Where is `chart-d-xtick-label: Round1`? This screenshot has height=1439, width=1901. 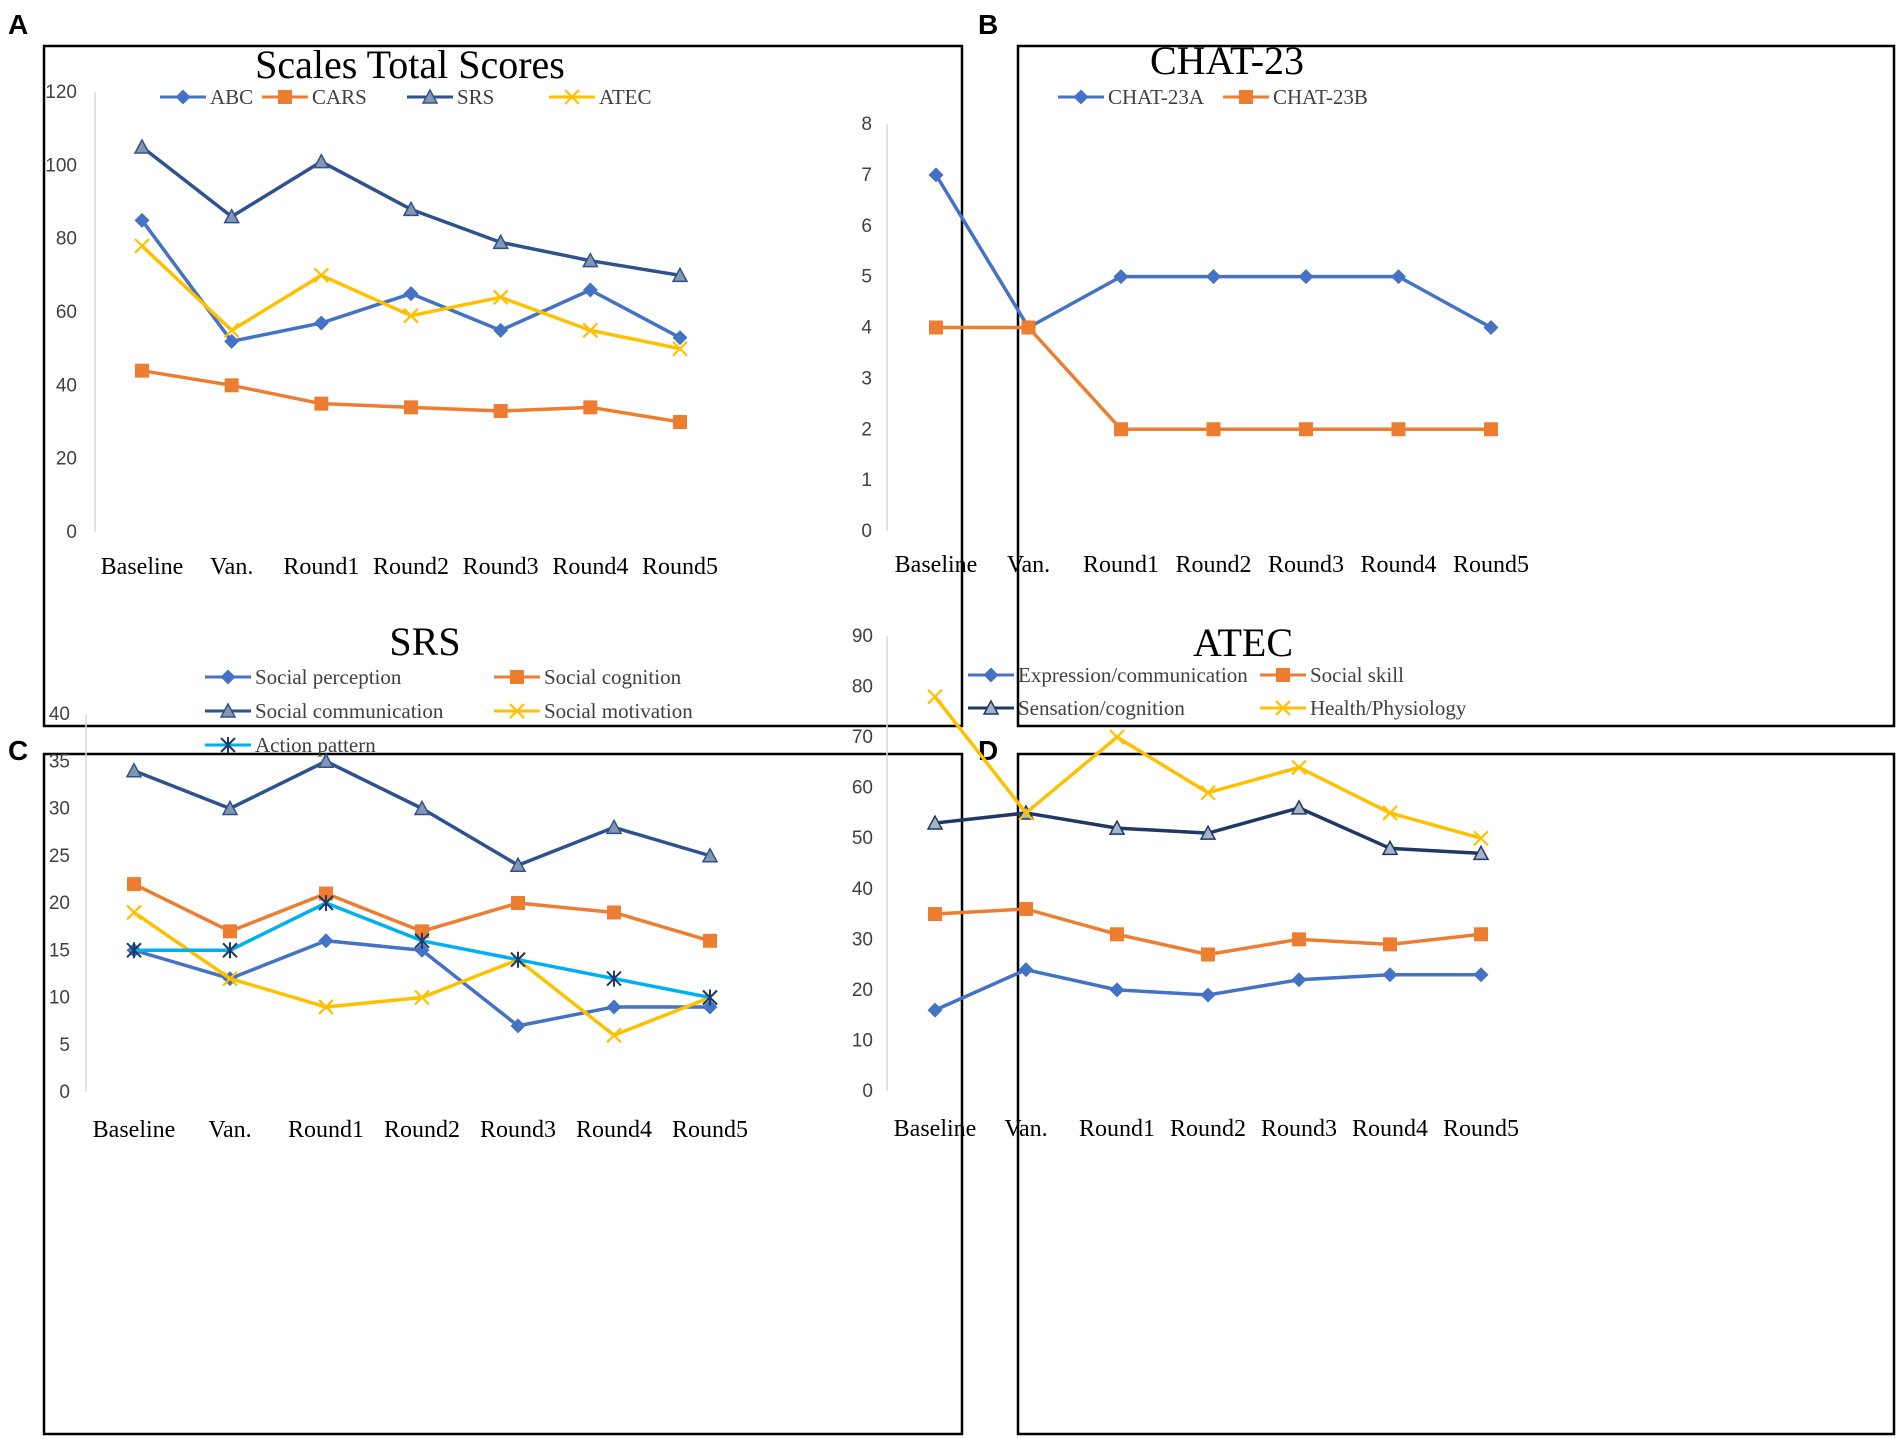
chart-d-xtick-label: Round1 is located at coordinates (1117, 1129).